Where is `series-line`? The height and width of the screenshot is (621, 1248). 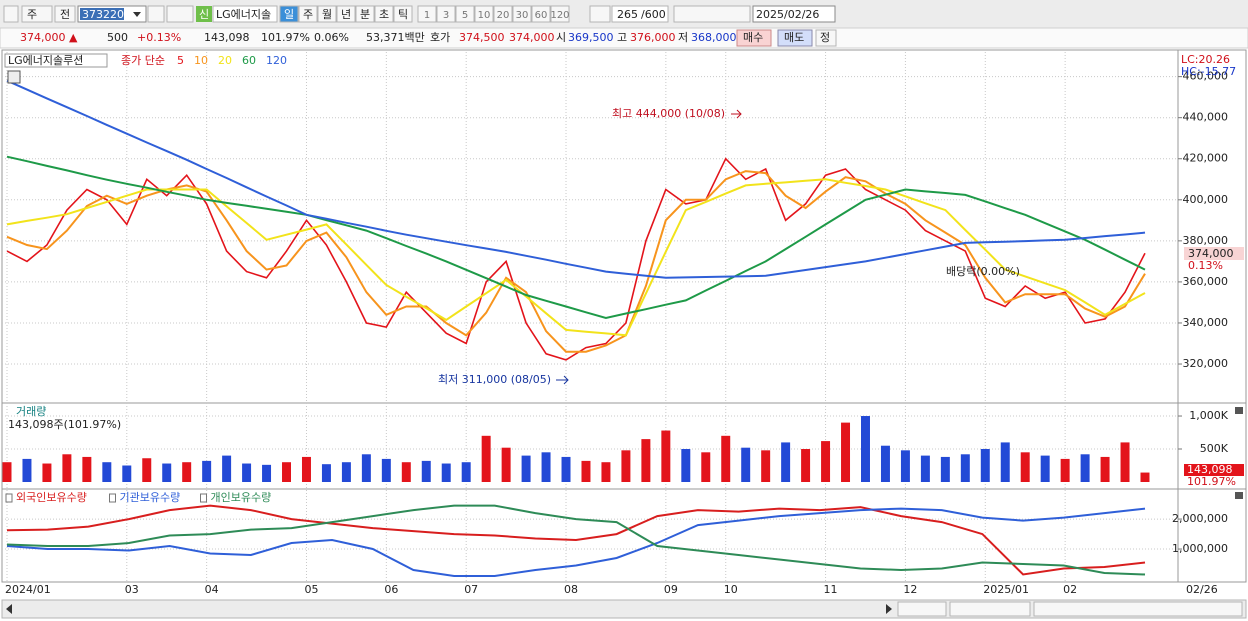 series-line is located at coordinates (576, 540).